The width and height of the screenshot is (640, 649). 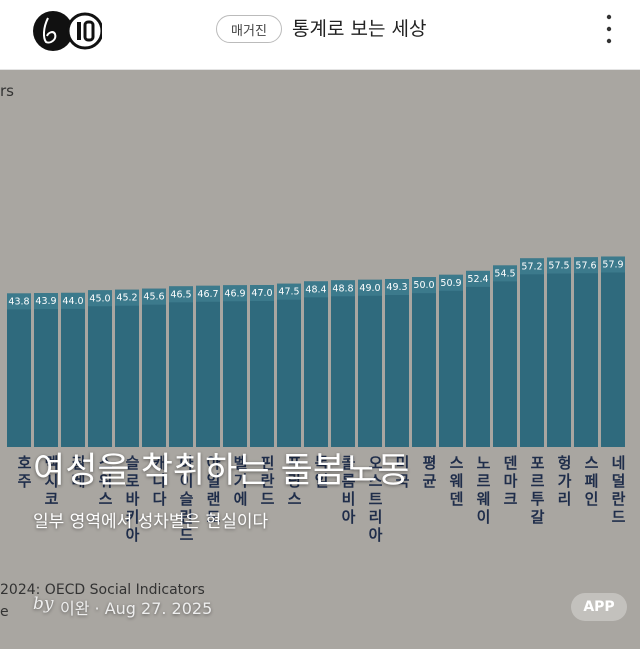 I want to click on value-label: 44.0, so click(x=72, y=301).